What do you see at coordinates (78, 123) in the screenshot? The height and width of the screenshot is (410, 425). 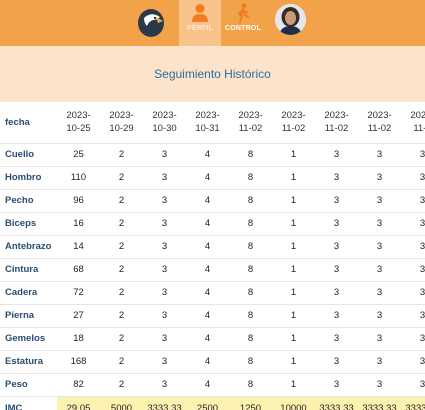 I see `column-header-date: 2023- 10-25` at bounding box center [78, 123].